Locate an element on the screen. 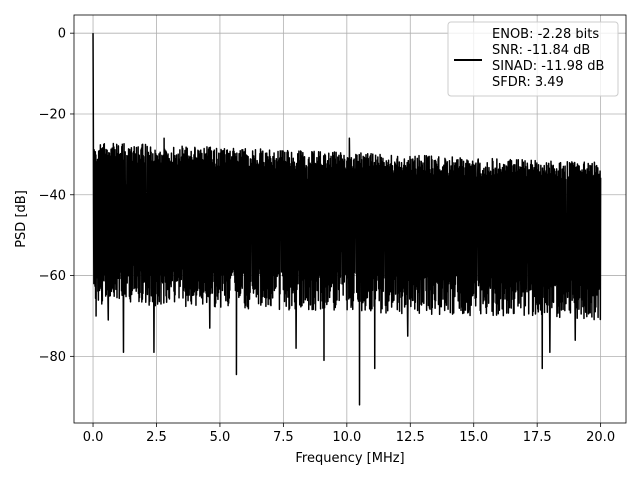  legend-entry-line: SINAD: -11.98 dB is located at coordinates (548, 66).